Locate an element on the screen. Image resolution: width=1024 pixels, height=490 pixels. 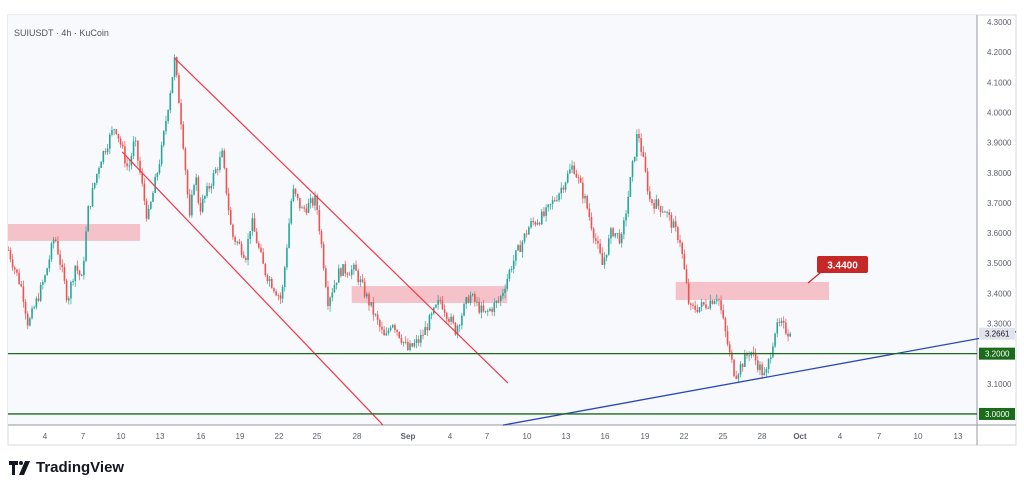
x-tick-label: 7 is located at coordinates (487, 436).